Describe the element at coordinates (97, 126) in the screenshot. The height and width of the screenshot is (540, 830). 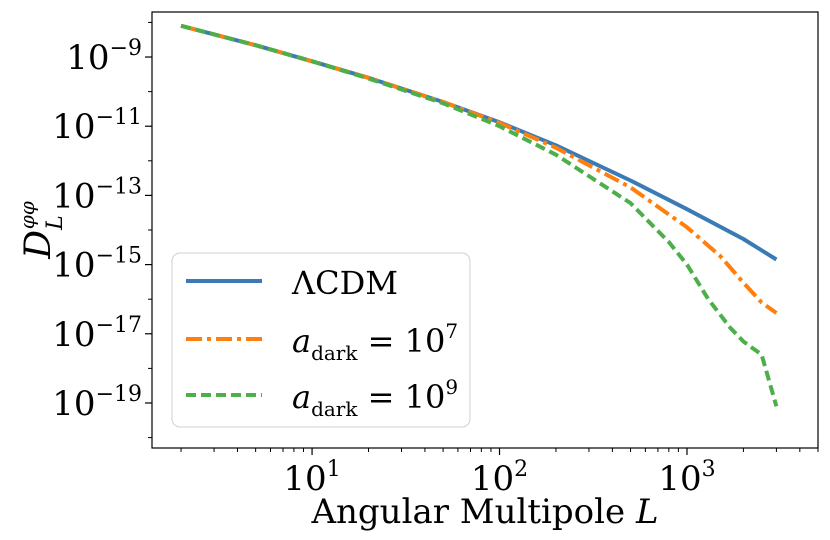
I see `y-tick-label: 10−11` at that location.